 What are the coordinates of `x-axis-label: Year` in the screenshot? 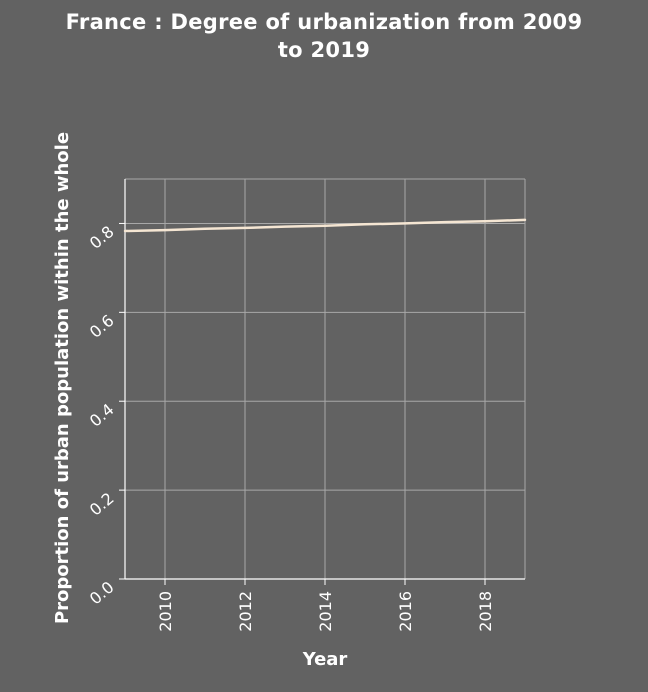 It's located at (325, 659).